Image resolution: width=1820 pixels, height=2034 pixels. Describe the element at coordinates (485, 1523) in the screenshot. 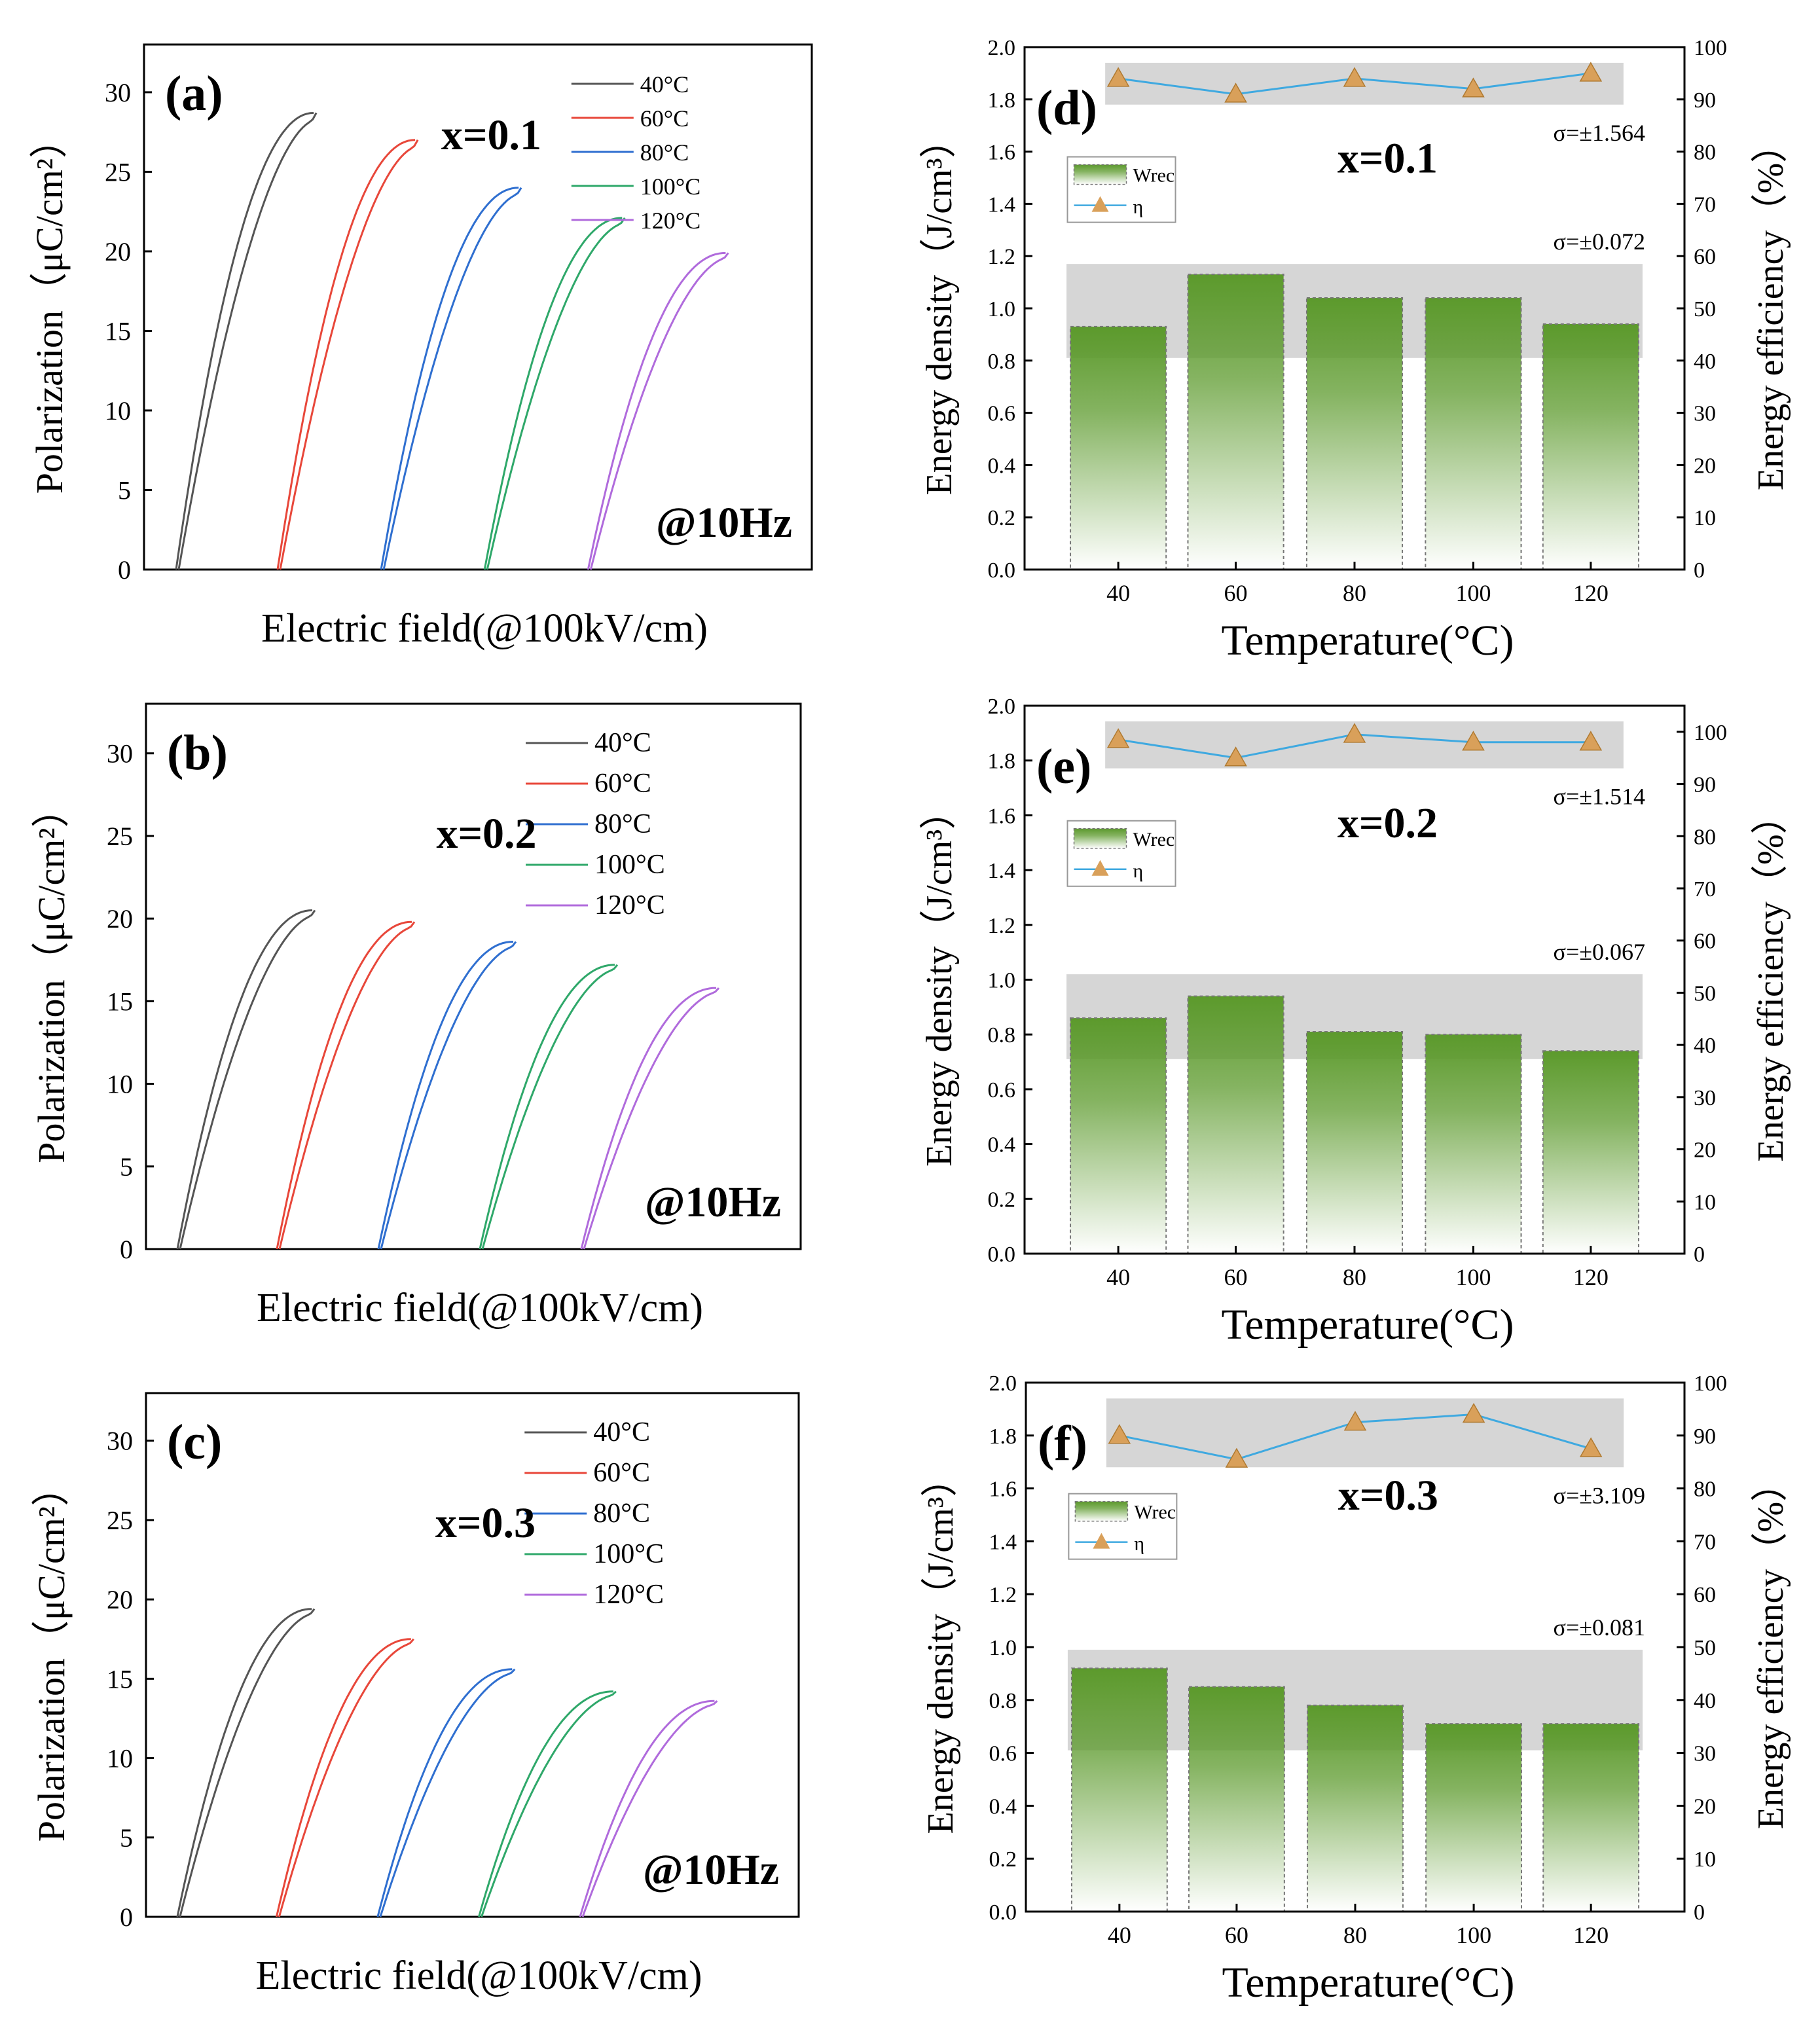

I see `composition-label: x=0.3` at that location.